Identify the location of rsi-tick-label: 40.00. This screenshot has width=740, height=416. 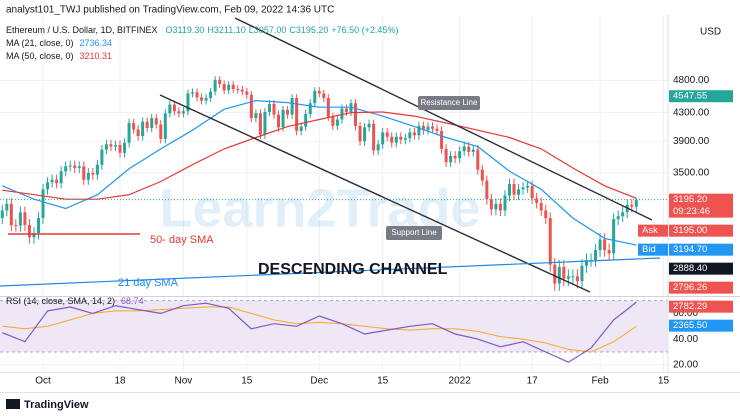
(685, 339).